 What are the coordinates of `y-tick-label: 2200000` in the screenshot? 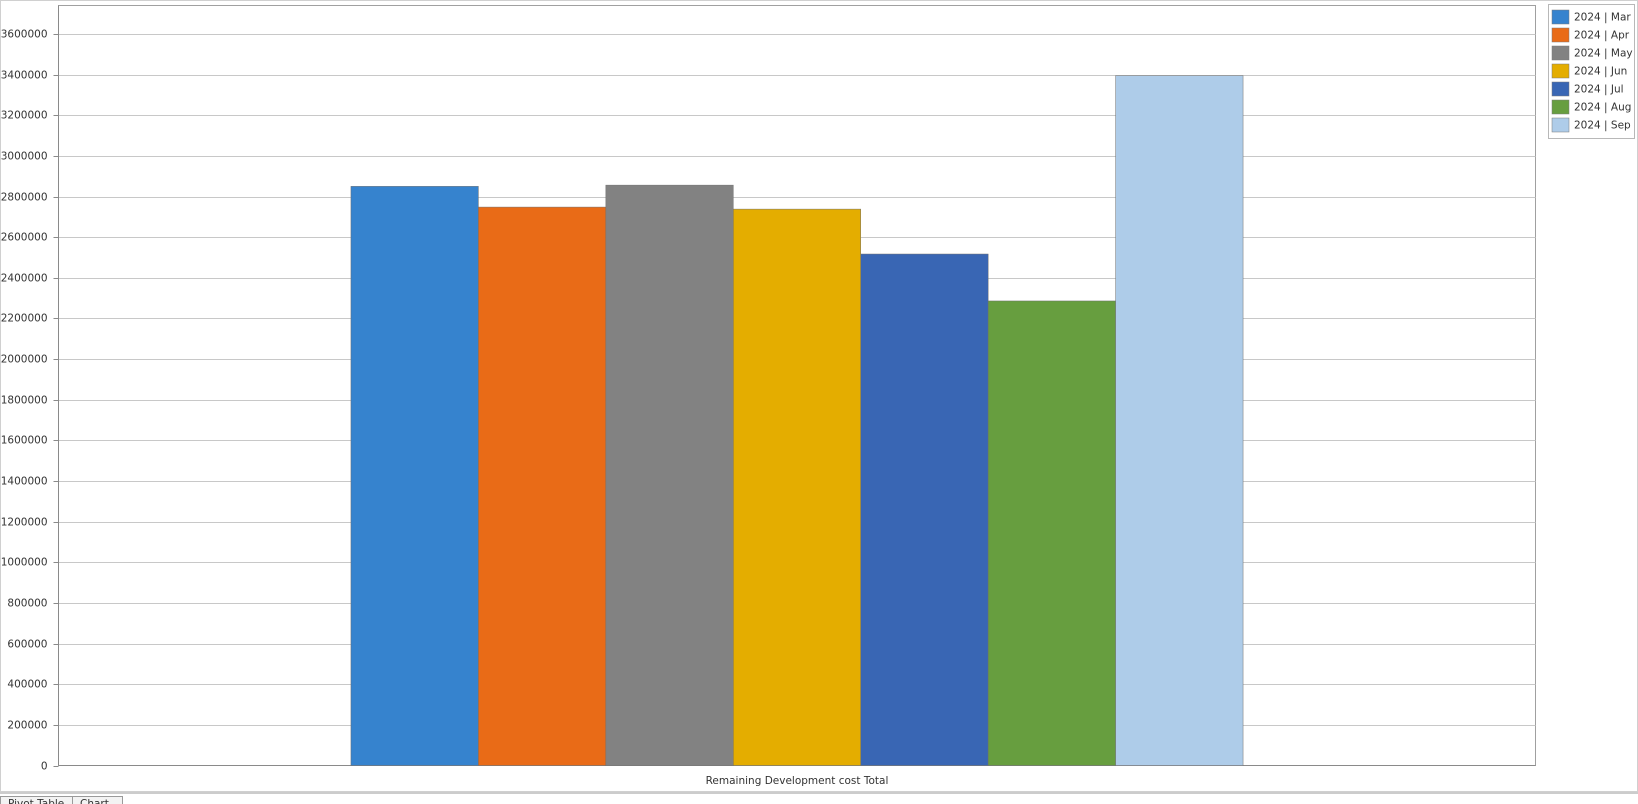 It's located at (24, 319).